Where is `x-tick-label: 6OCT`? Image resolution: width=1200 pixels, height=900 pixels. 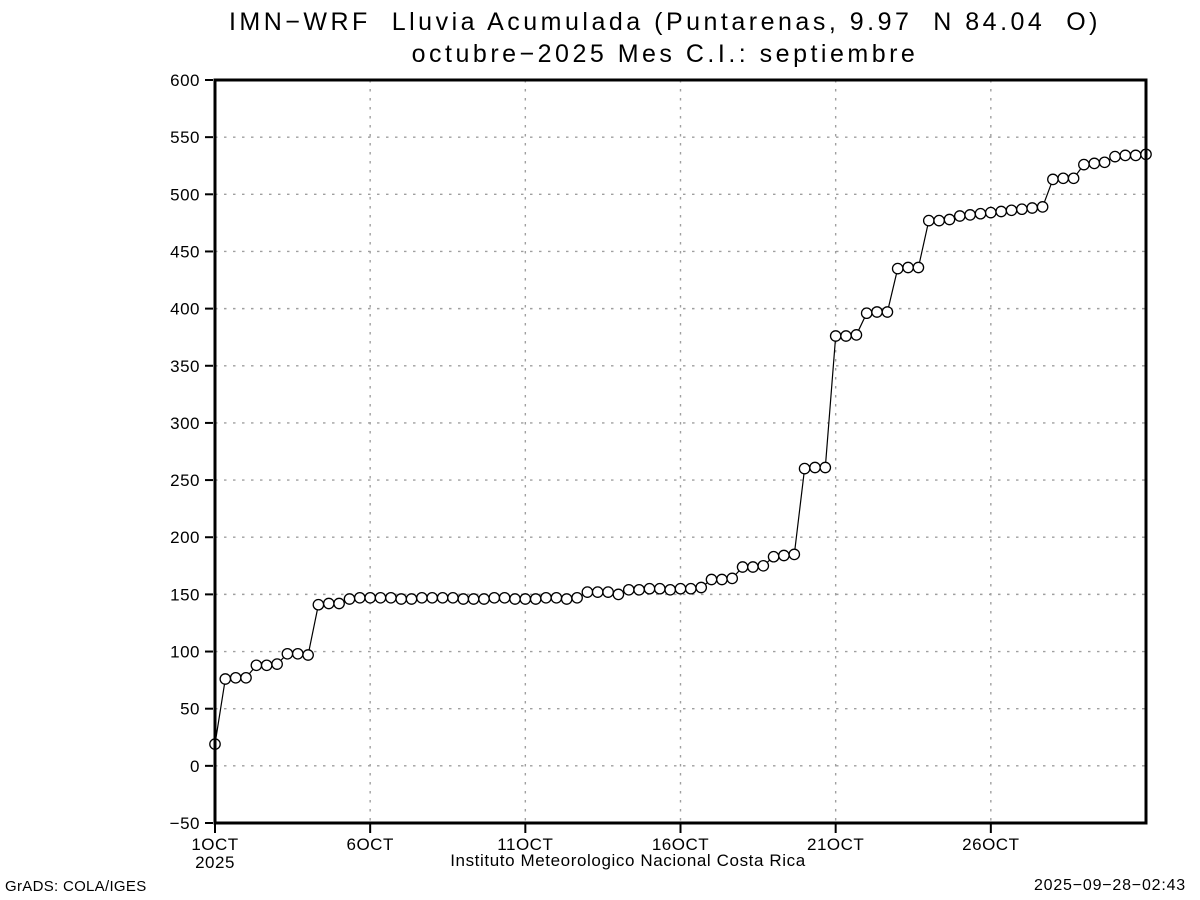
x-tick-label: 6OCT is located at coordinates (369, 844).